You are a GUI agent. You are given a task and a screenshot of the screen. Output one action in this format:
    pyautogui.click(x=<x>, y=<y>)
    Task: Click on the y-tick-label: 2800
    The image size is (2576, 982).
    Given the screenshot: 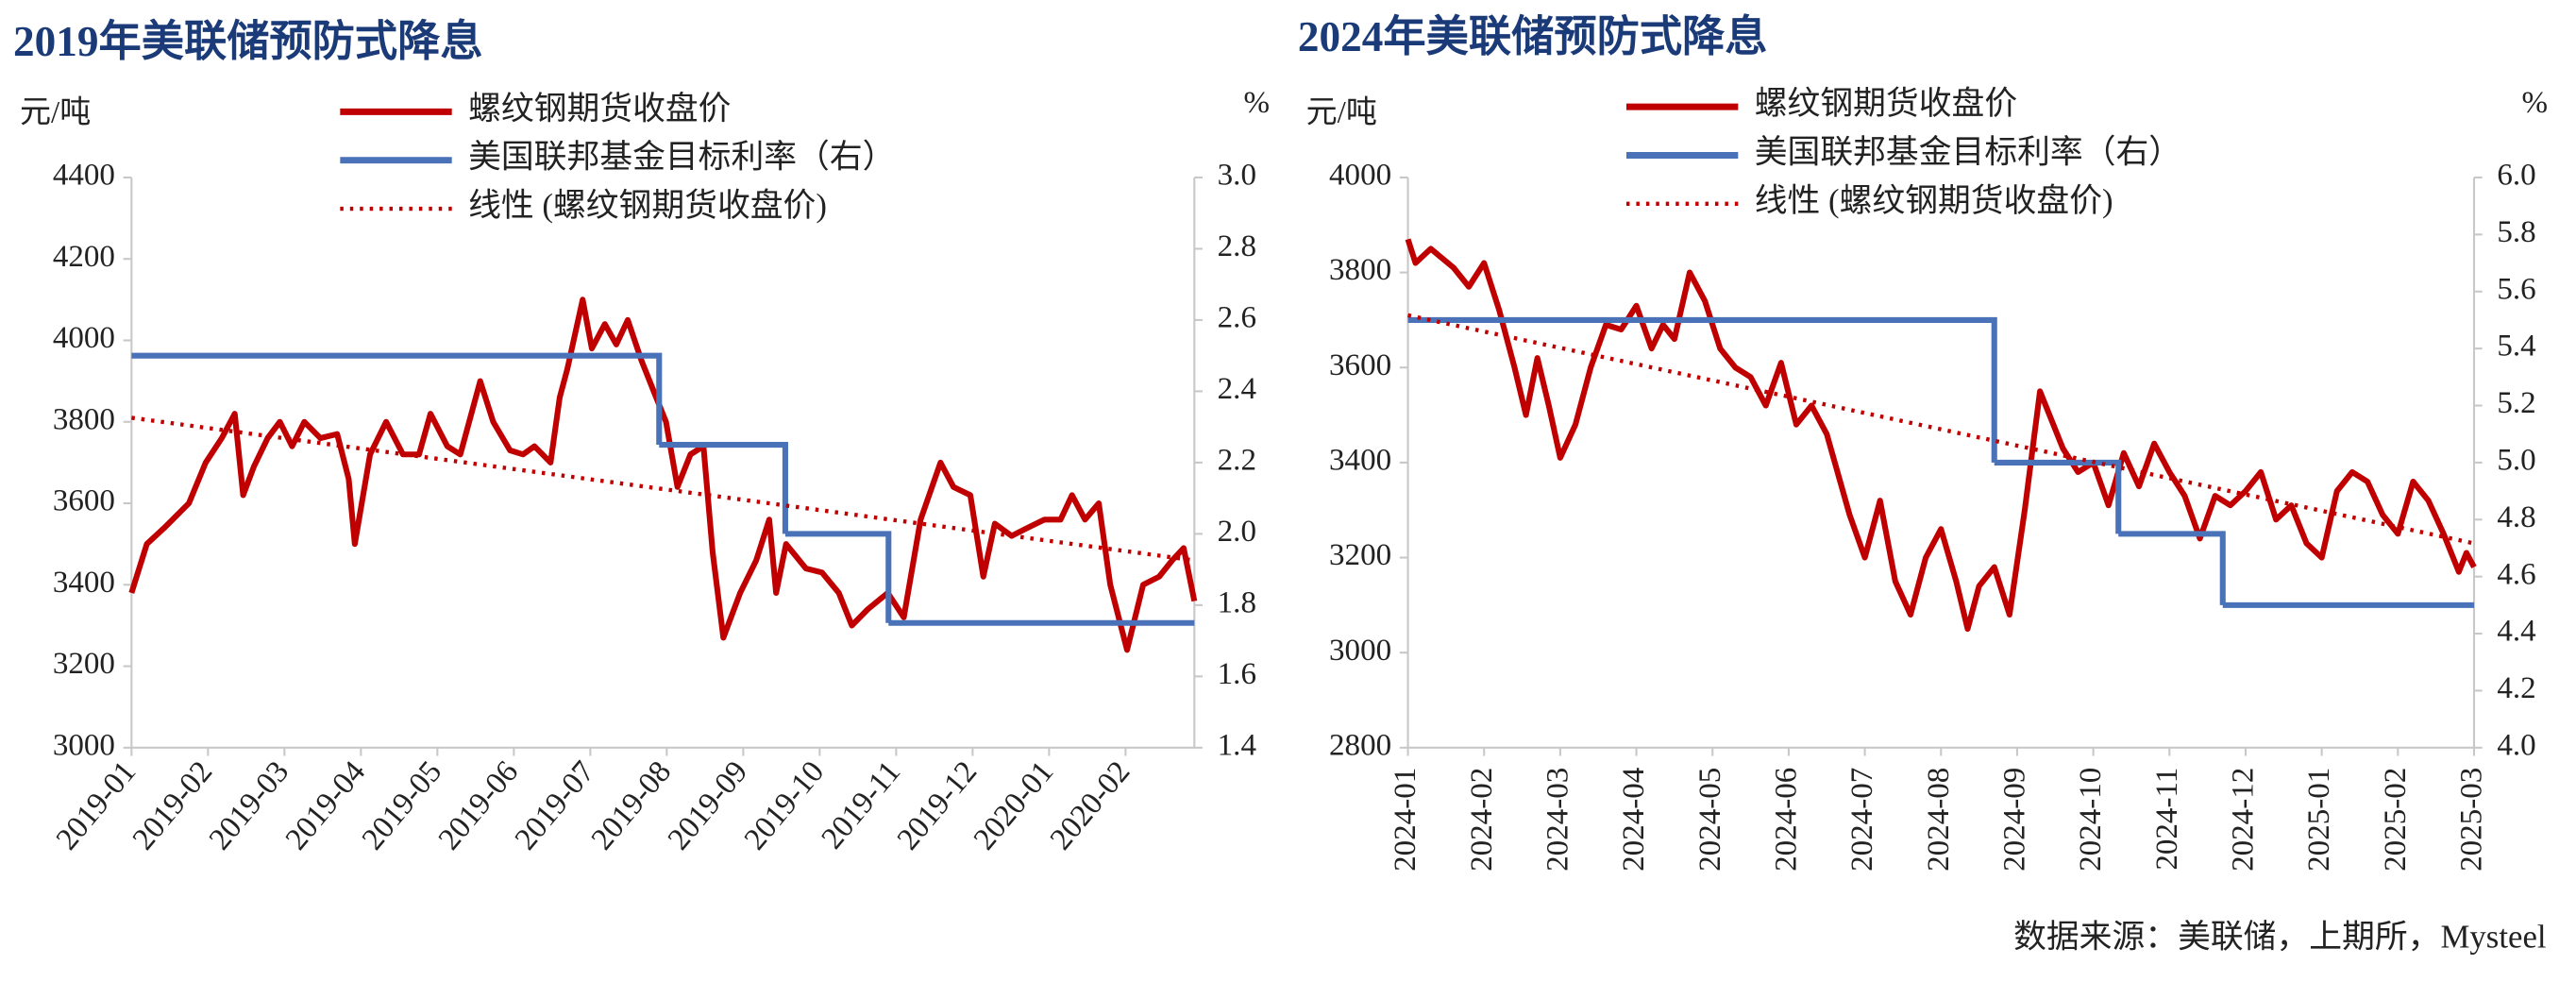 What is the action you would take?
    pyautogui.click(x=1360, y=745)
    